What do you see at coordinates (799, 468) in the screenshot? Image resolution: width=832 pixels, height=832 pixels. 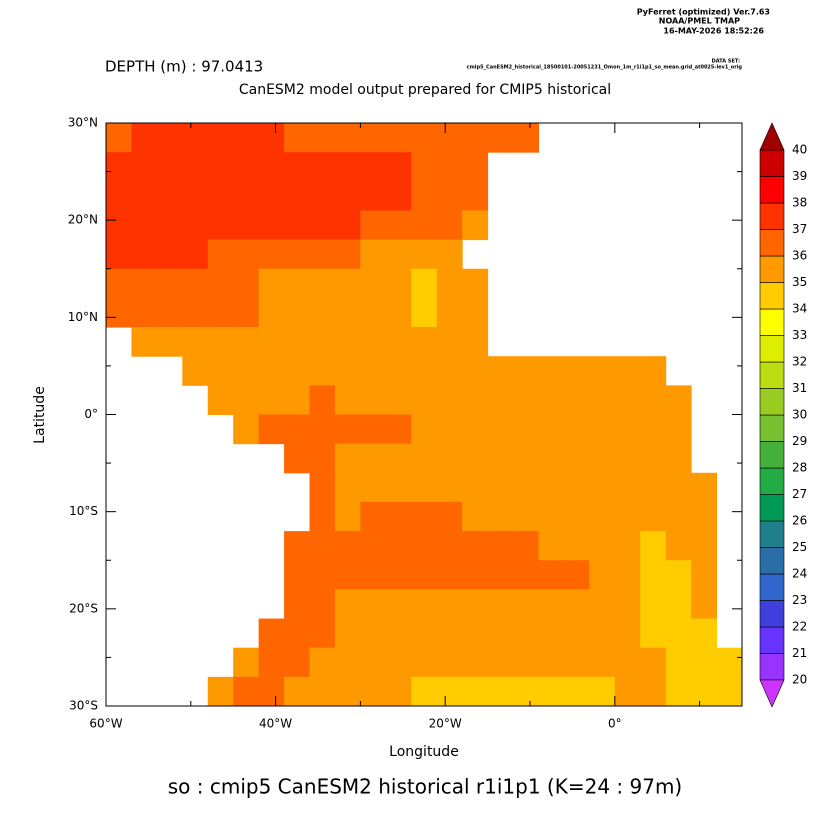 I see `colorbar-label: 28` at bounding box center [799, 468].